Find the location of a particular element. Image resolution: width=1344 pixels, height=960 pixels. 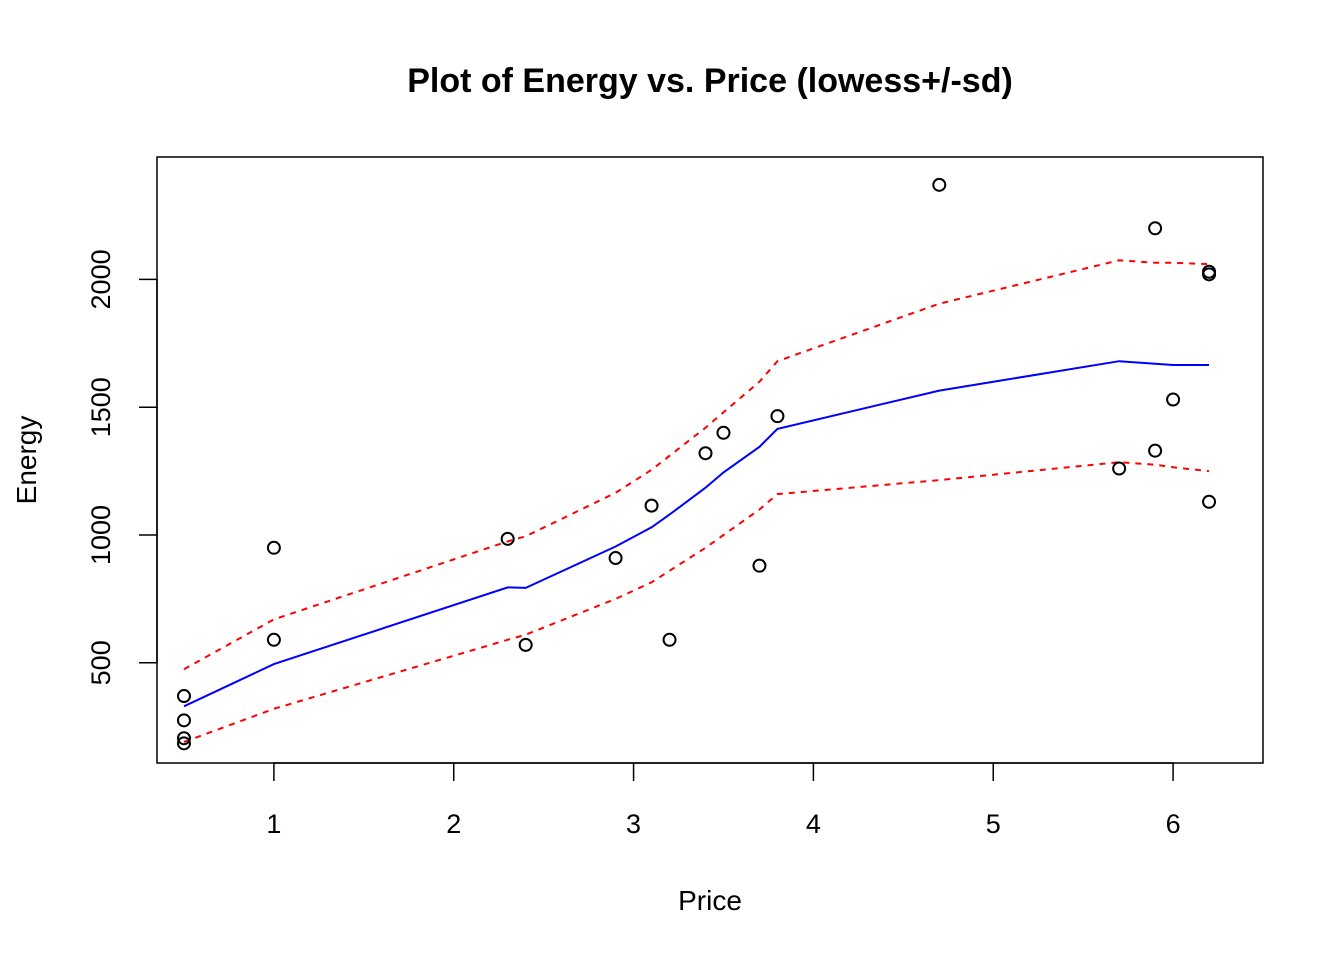

x-axis: 1 2 3 4 5 6 is located at coordinates (723, 800).